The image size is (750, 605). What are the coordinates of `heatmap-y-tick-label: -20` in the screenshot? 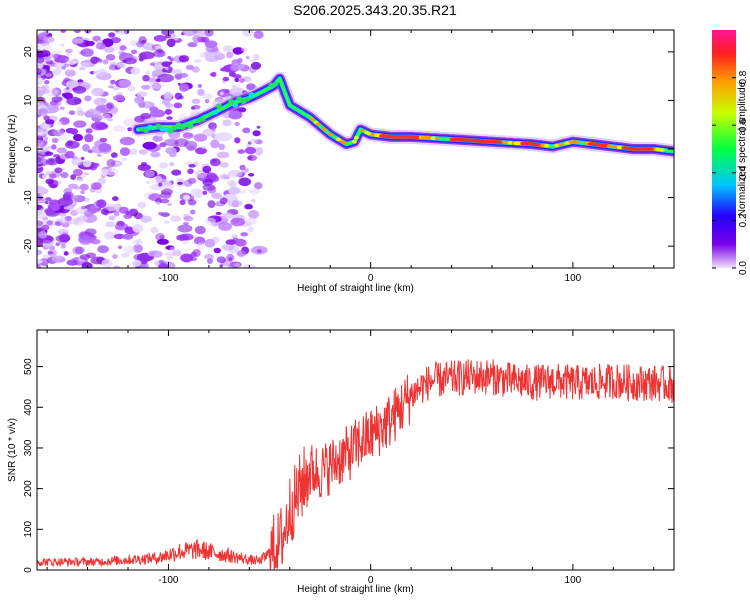 It's located at (28, 245).